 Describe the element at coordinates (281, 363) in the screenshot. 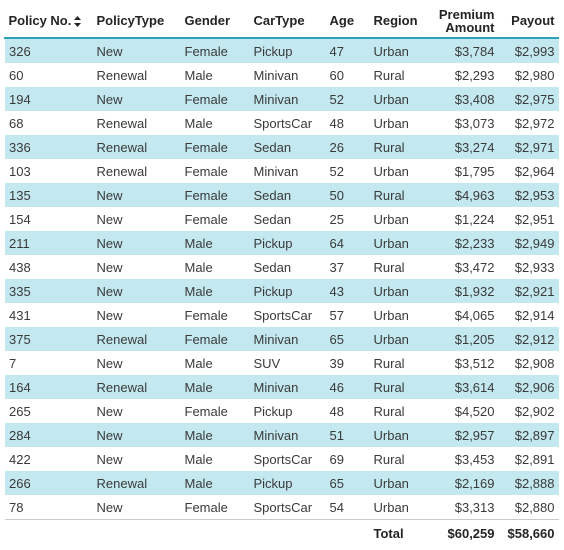

I see `table-row: 7 New Male SUV 39 Rural $3,512 $2,908` at that location.